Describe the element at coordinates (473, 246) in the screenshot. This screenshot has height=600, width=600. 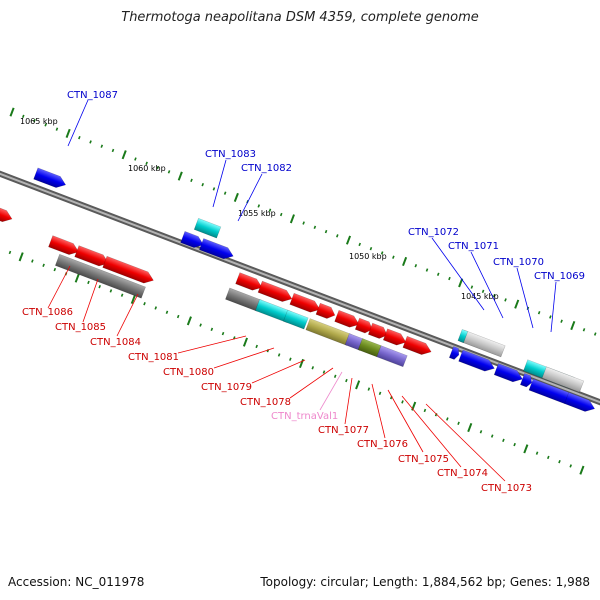
I see `label-ctn-1071: CTN_1071` at that location.